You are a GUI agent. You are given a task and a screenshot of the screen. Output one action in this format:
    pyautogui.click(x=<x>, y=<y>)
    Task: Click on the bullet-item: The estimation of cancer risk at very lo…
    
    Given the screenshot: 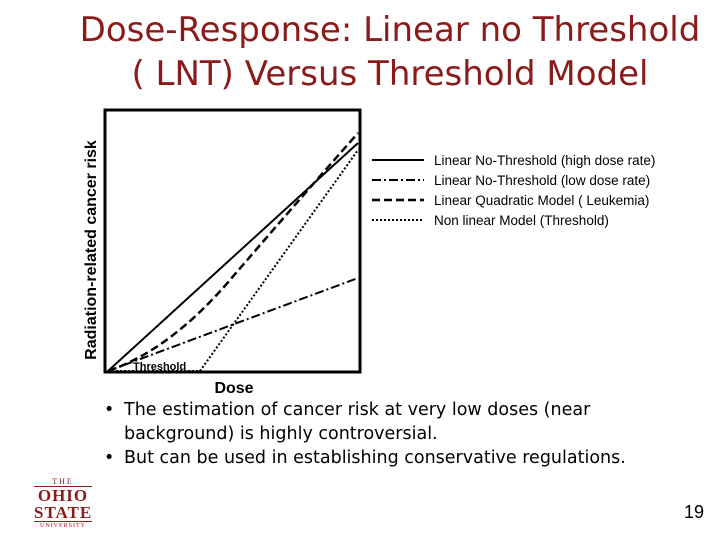 What is the action you would take?
    pyautogui.click(x=400, y=422)
    